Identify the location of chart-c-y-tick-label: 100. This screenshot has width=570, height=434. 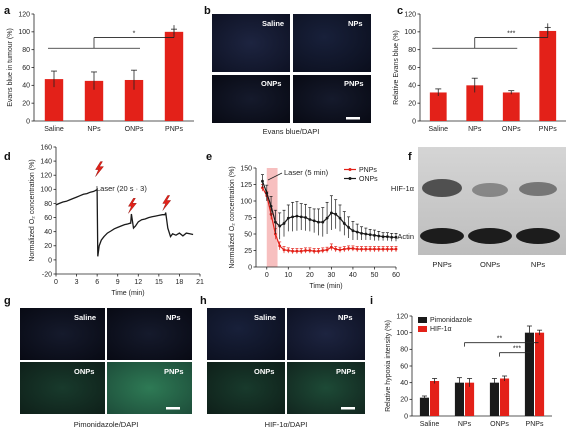
(410, 32).